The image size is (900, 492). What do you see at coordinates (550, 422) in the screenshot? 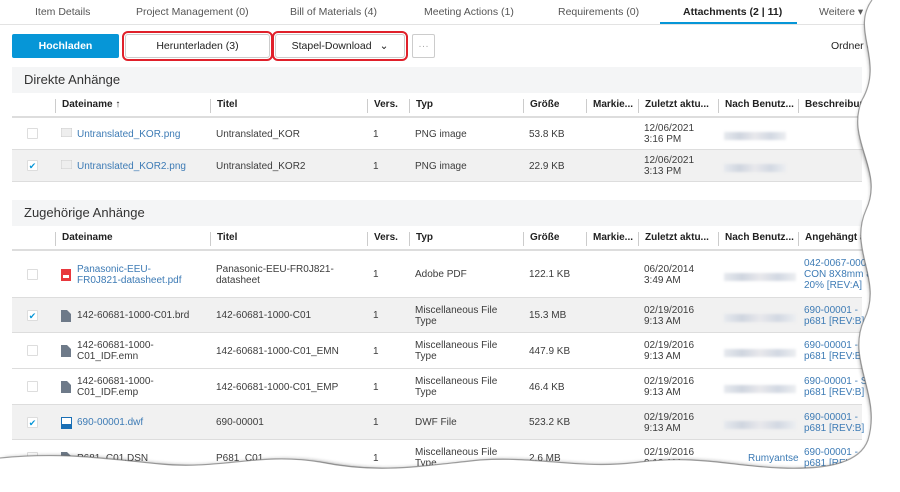
I see `file-size: 523.2 KB` at bounding box center [550, 422].